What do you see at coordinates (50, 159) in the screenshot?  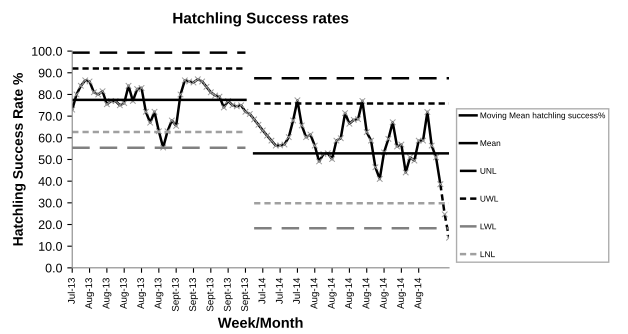 I see `y-tick-label: 50.0` at bounding box center [50, 159].